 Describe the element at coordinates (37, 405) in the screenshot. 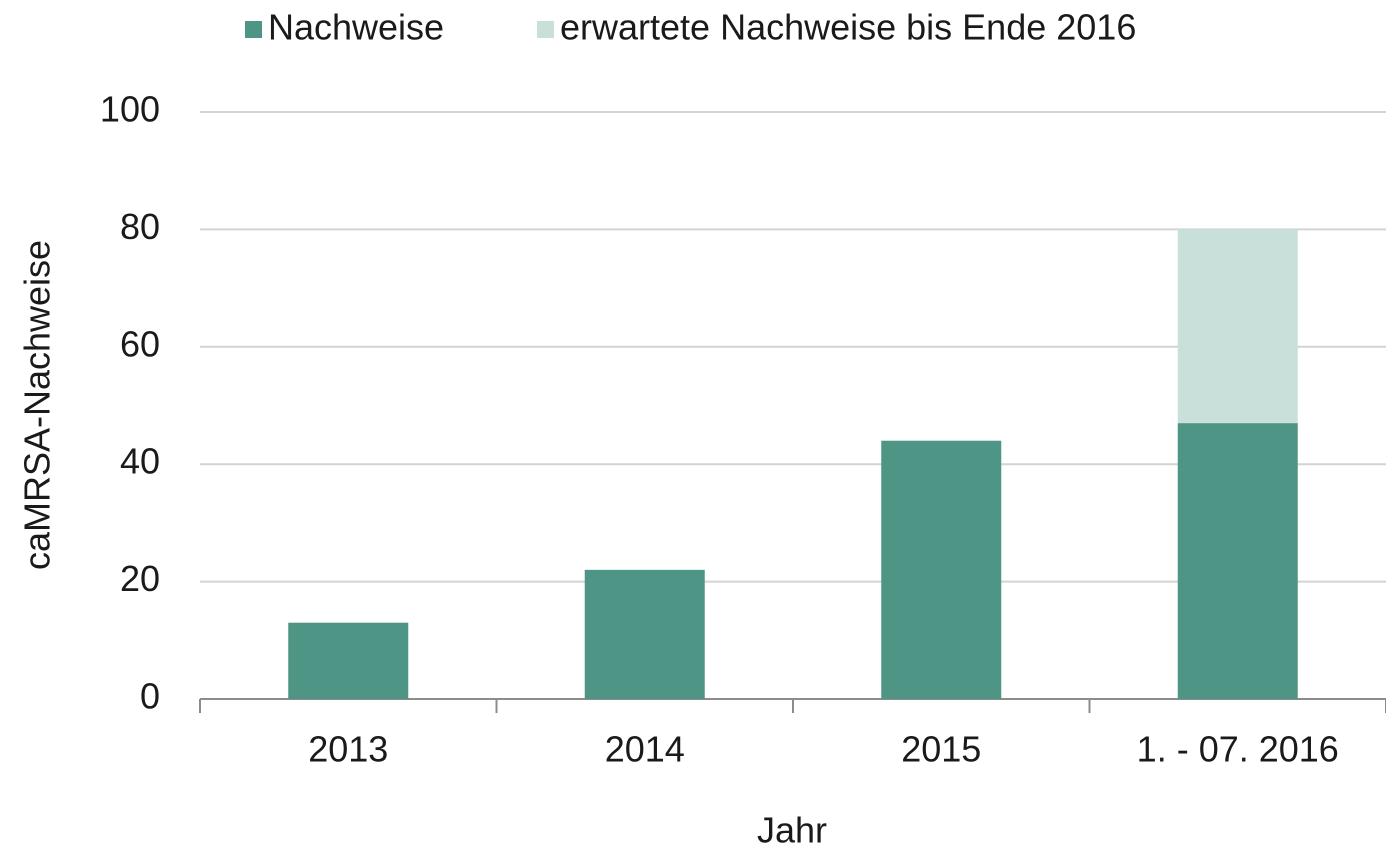

I see `y-axis-label: caMRSA-Nachweise` at that location.